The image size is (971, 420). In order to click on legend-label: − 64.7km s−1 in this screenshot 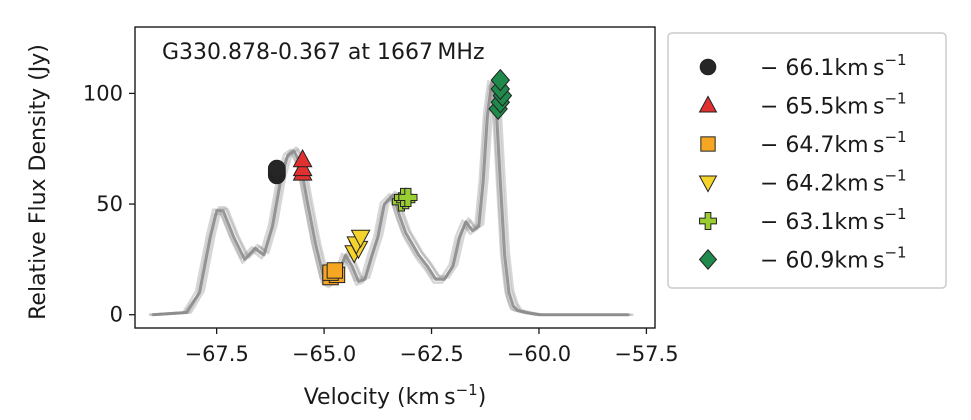, I will do `click(833, 143)`.